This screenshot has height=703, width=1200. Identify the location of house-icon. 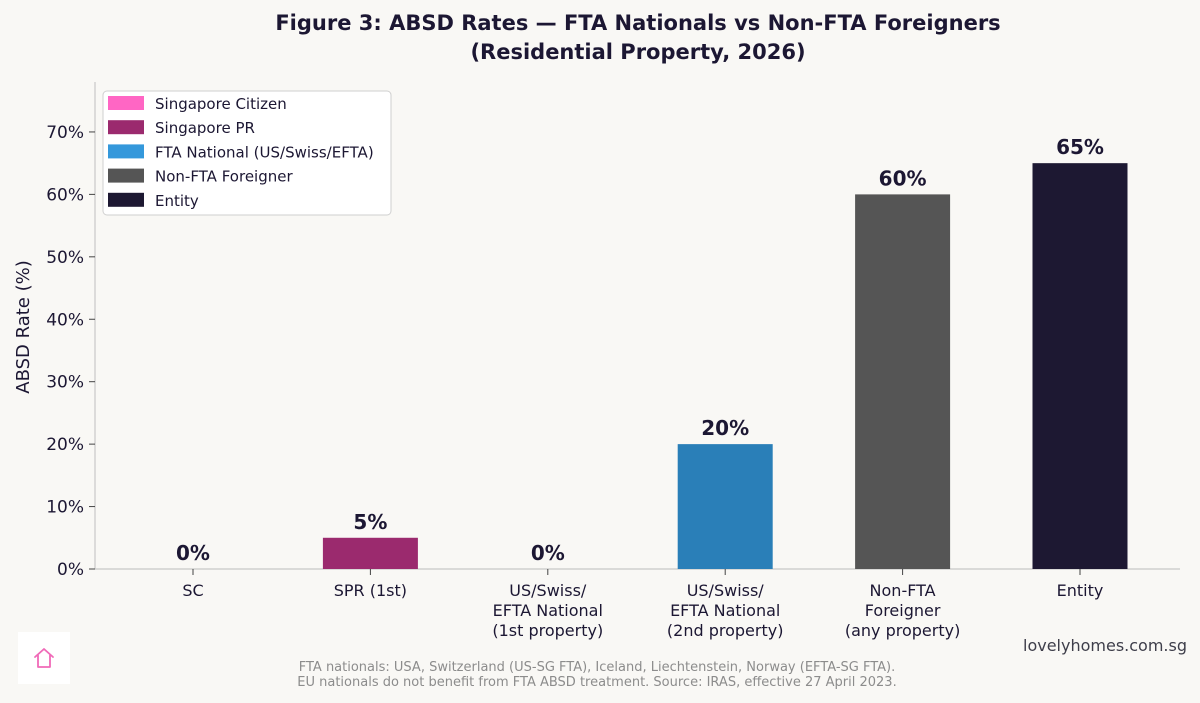
(44, 658).